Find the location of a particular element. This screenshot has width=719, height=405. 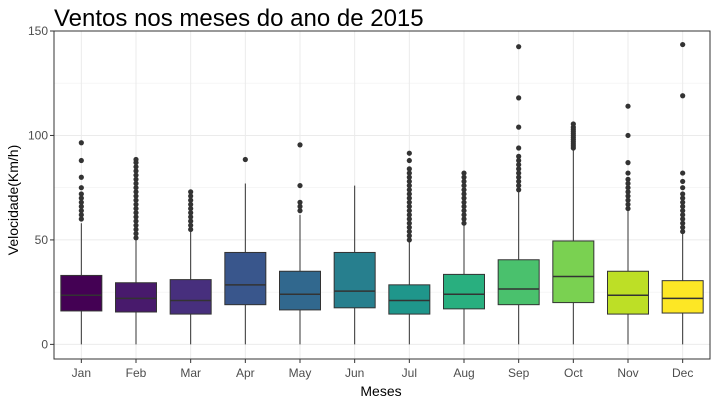

x-tick-label-jan: Jan is located at coordinates (81, 373).